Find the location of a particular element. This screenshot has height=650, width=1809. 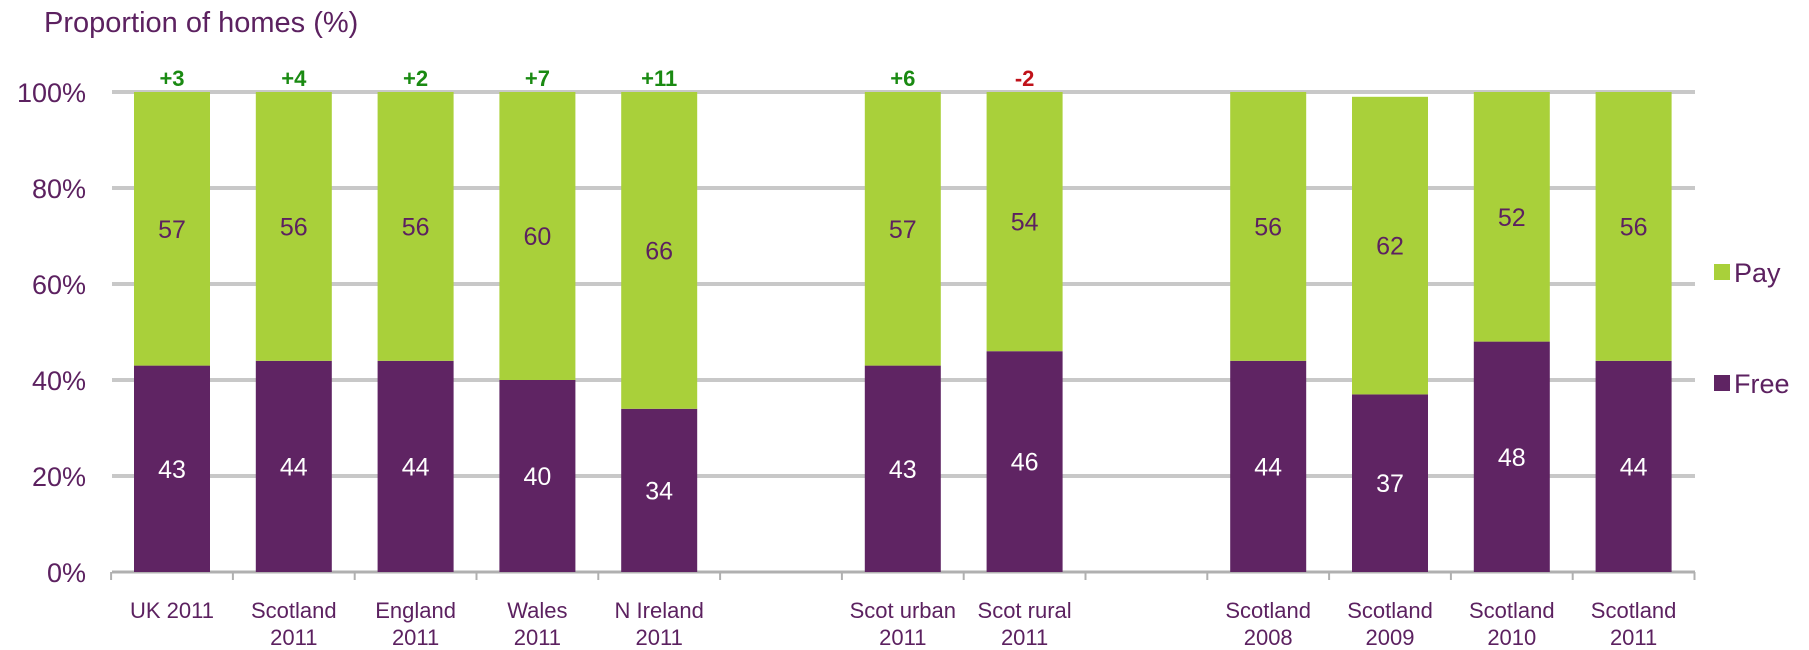

change-label: +6 is located at coordinates (902, 78).